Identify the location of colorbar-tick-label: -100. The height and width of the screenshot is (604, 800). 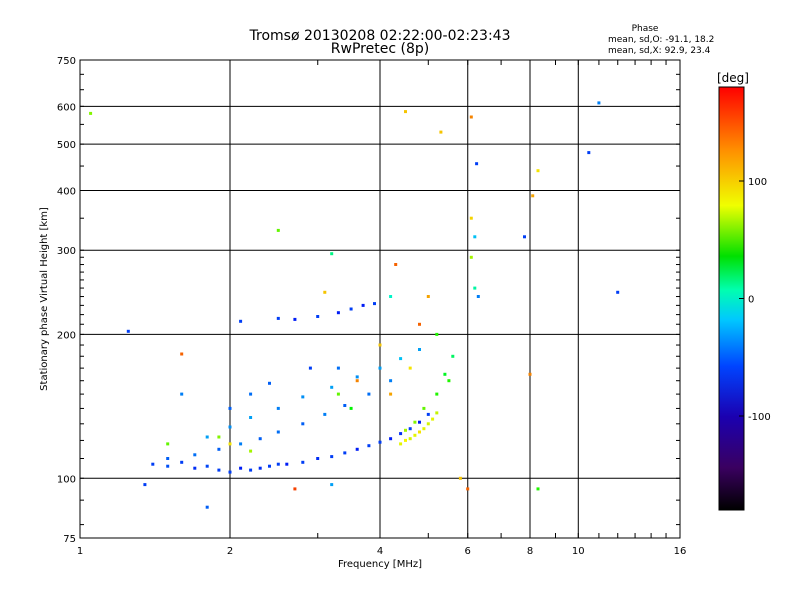
(759, 417).